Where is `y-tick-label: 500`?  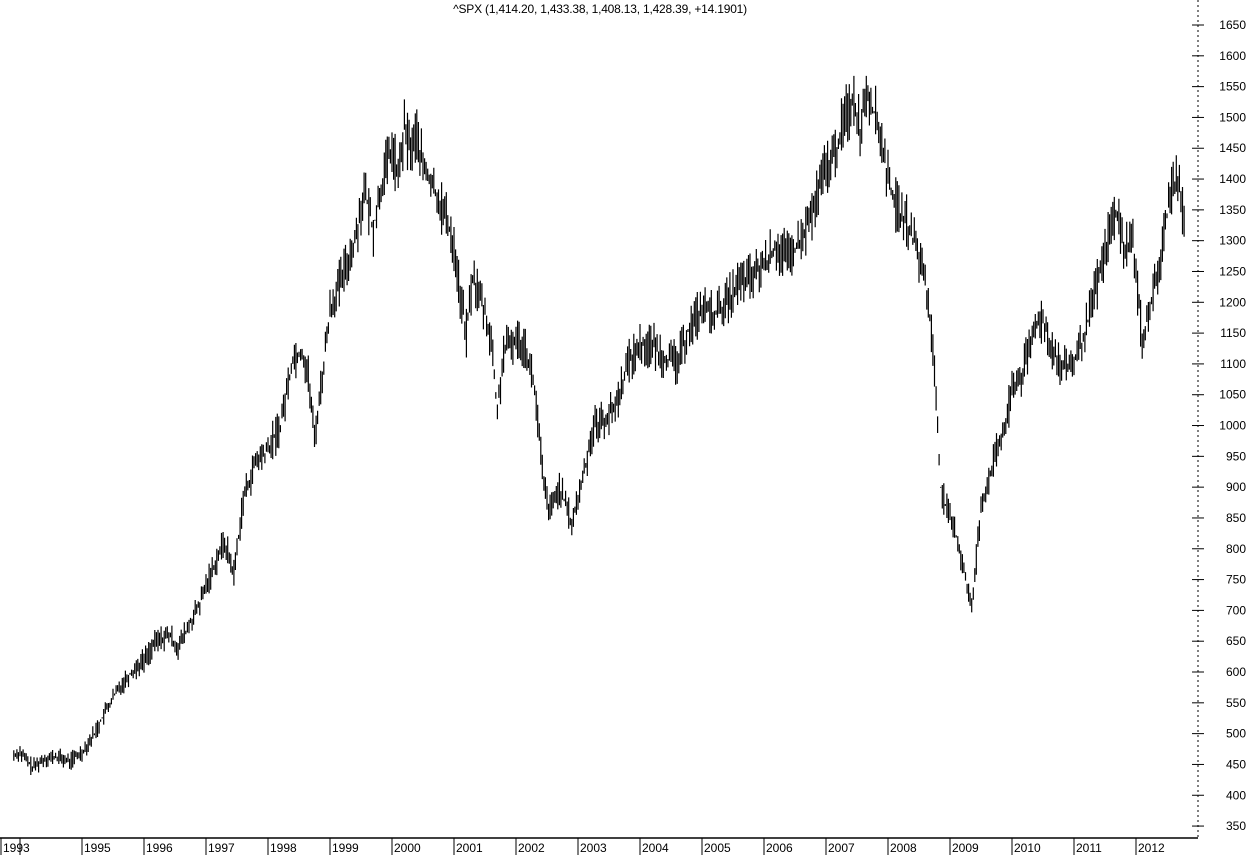
y-tick-label: 500 is located at coordinates (1236, 734).